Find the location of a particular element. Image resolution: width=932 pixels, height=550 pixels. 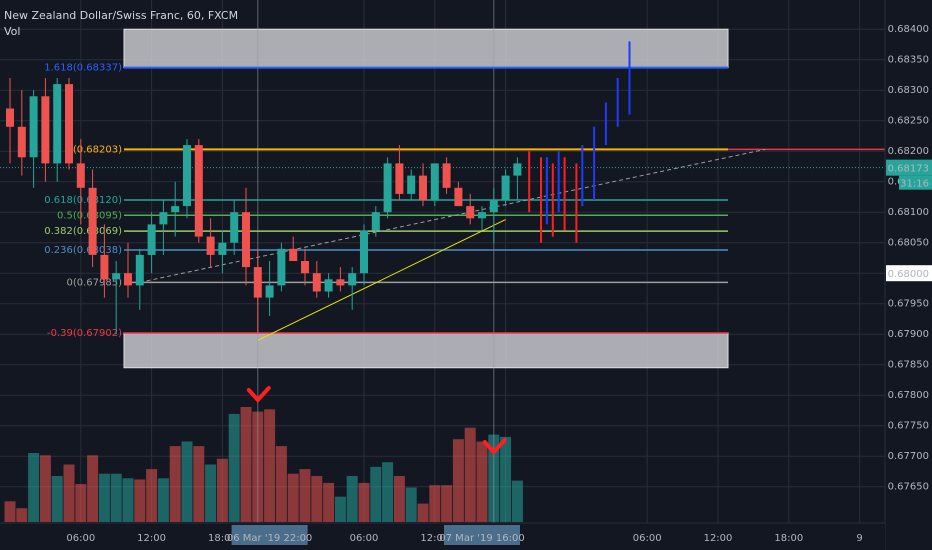

last-price-value: 0.68173 is located at coordinates (908, 169).